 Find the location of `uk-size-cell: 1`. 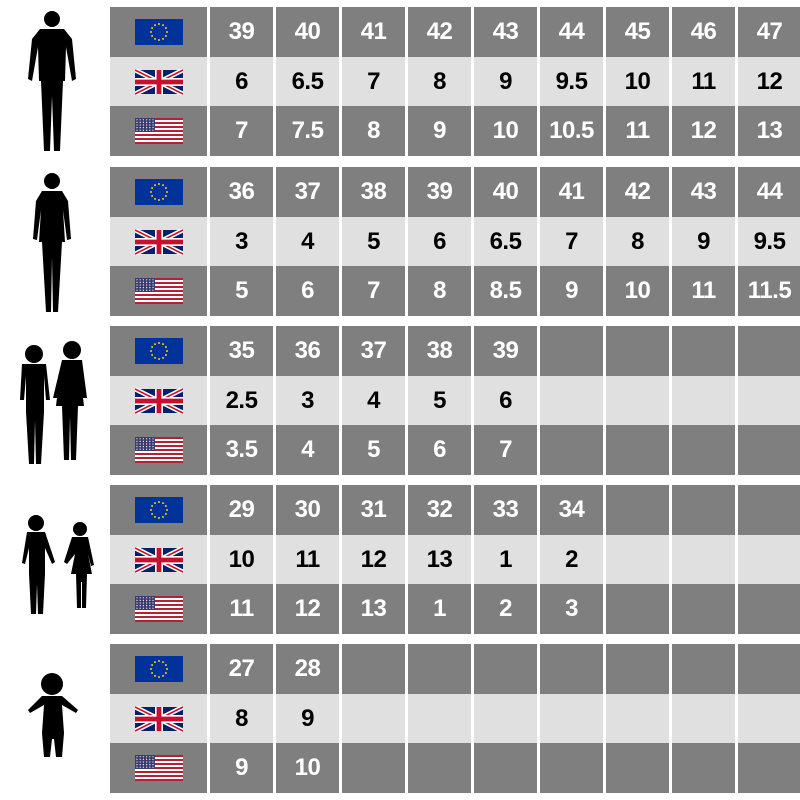

uk-size-cell: 1 is located at coordinates (505, 559).